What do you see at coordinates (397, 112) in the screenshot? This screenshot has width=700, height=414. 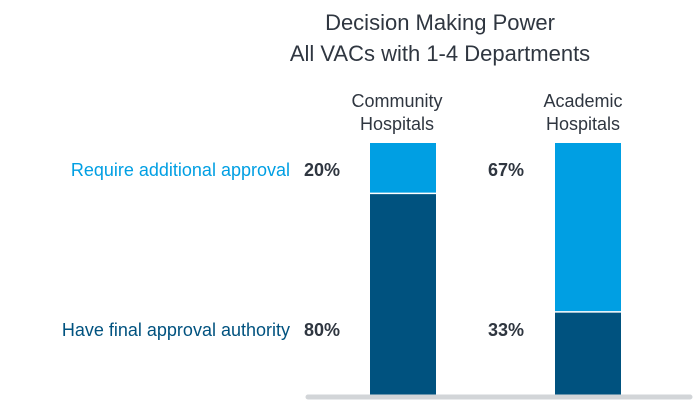 I see `category-label-community: Community Hospitals` at bounding box center [397, 112].